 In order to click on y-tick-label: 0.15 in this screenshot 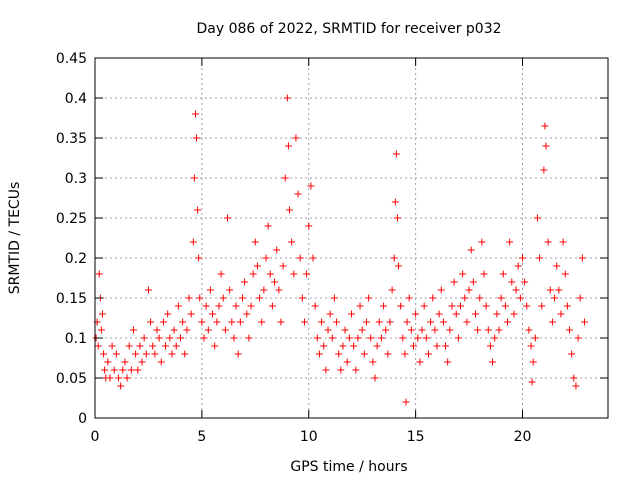, I will do `click(71, 299)`.